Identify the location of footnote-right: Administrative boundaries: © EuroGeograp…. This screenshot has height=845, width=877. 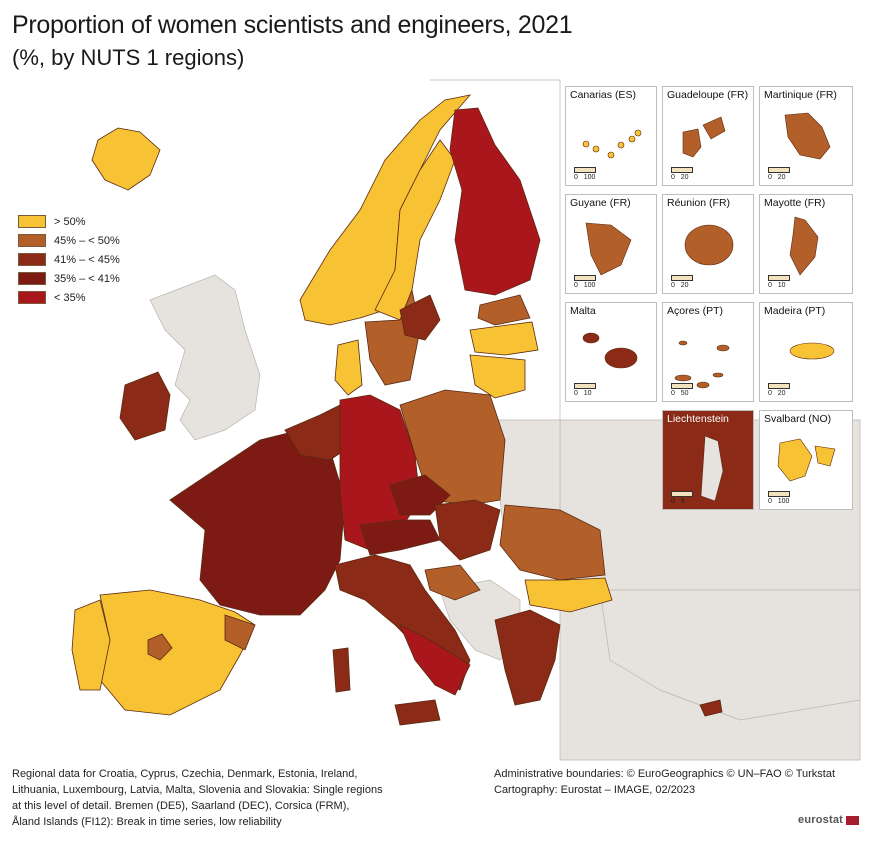
(664, 782).